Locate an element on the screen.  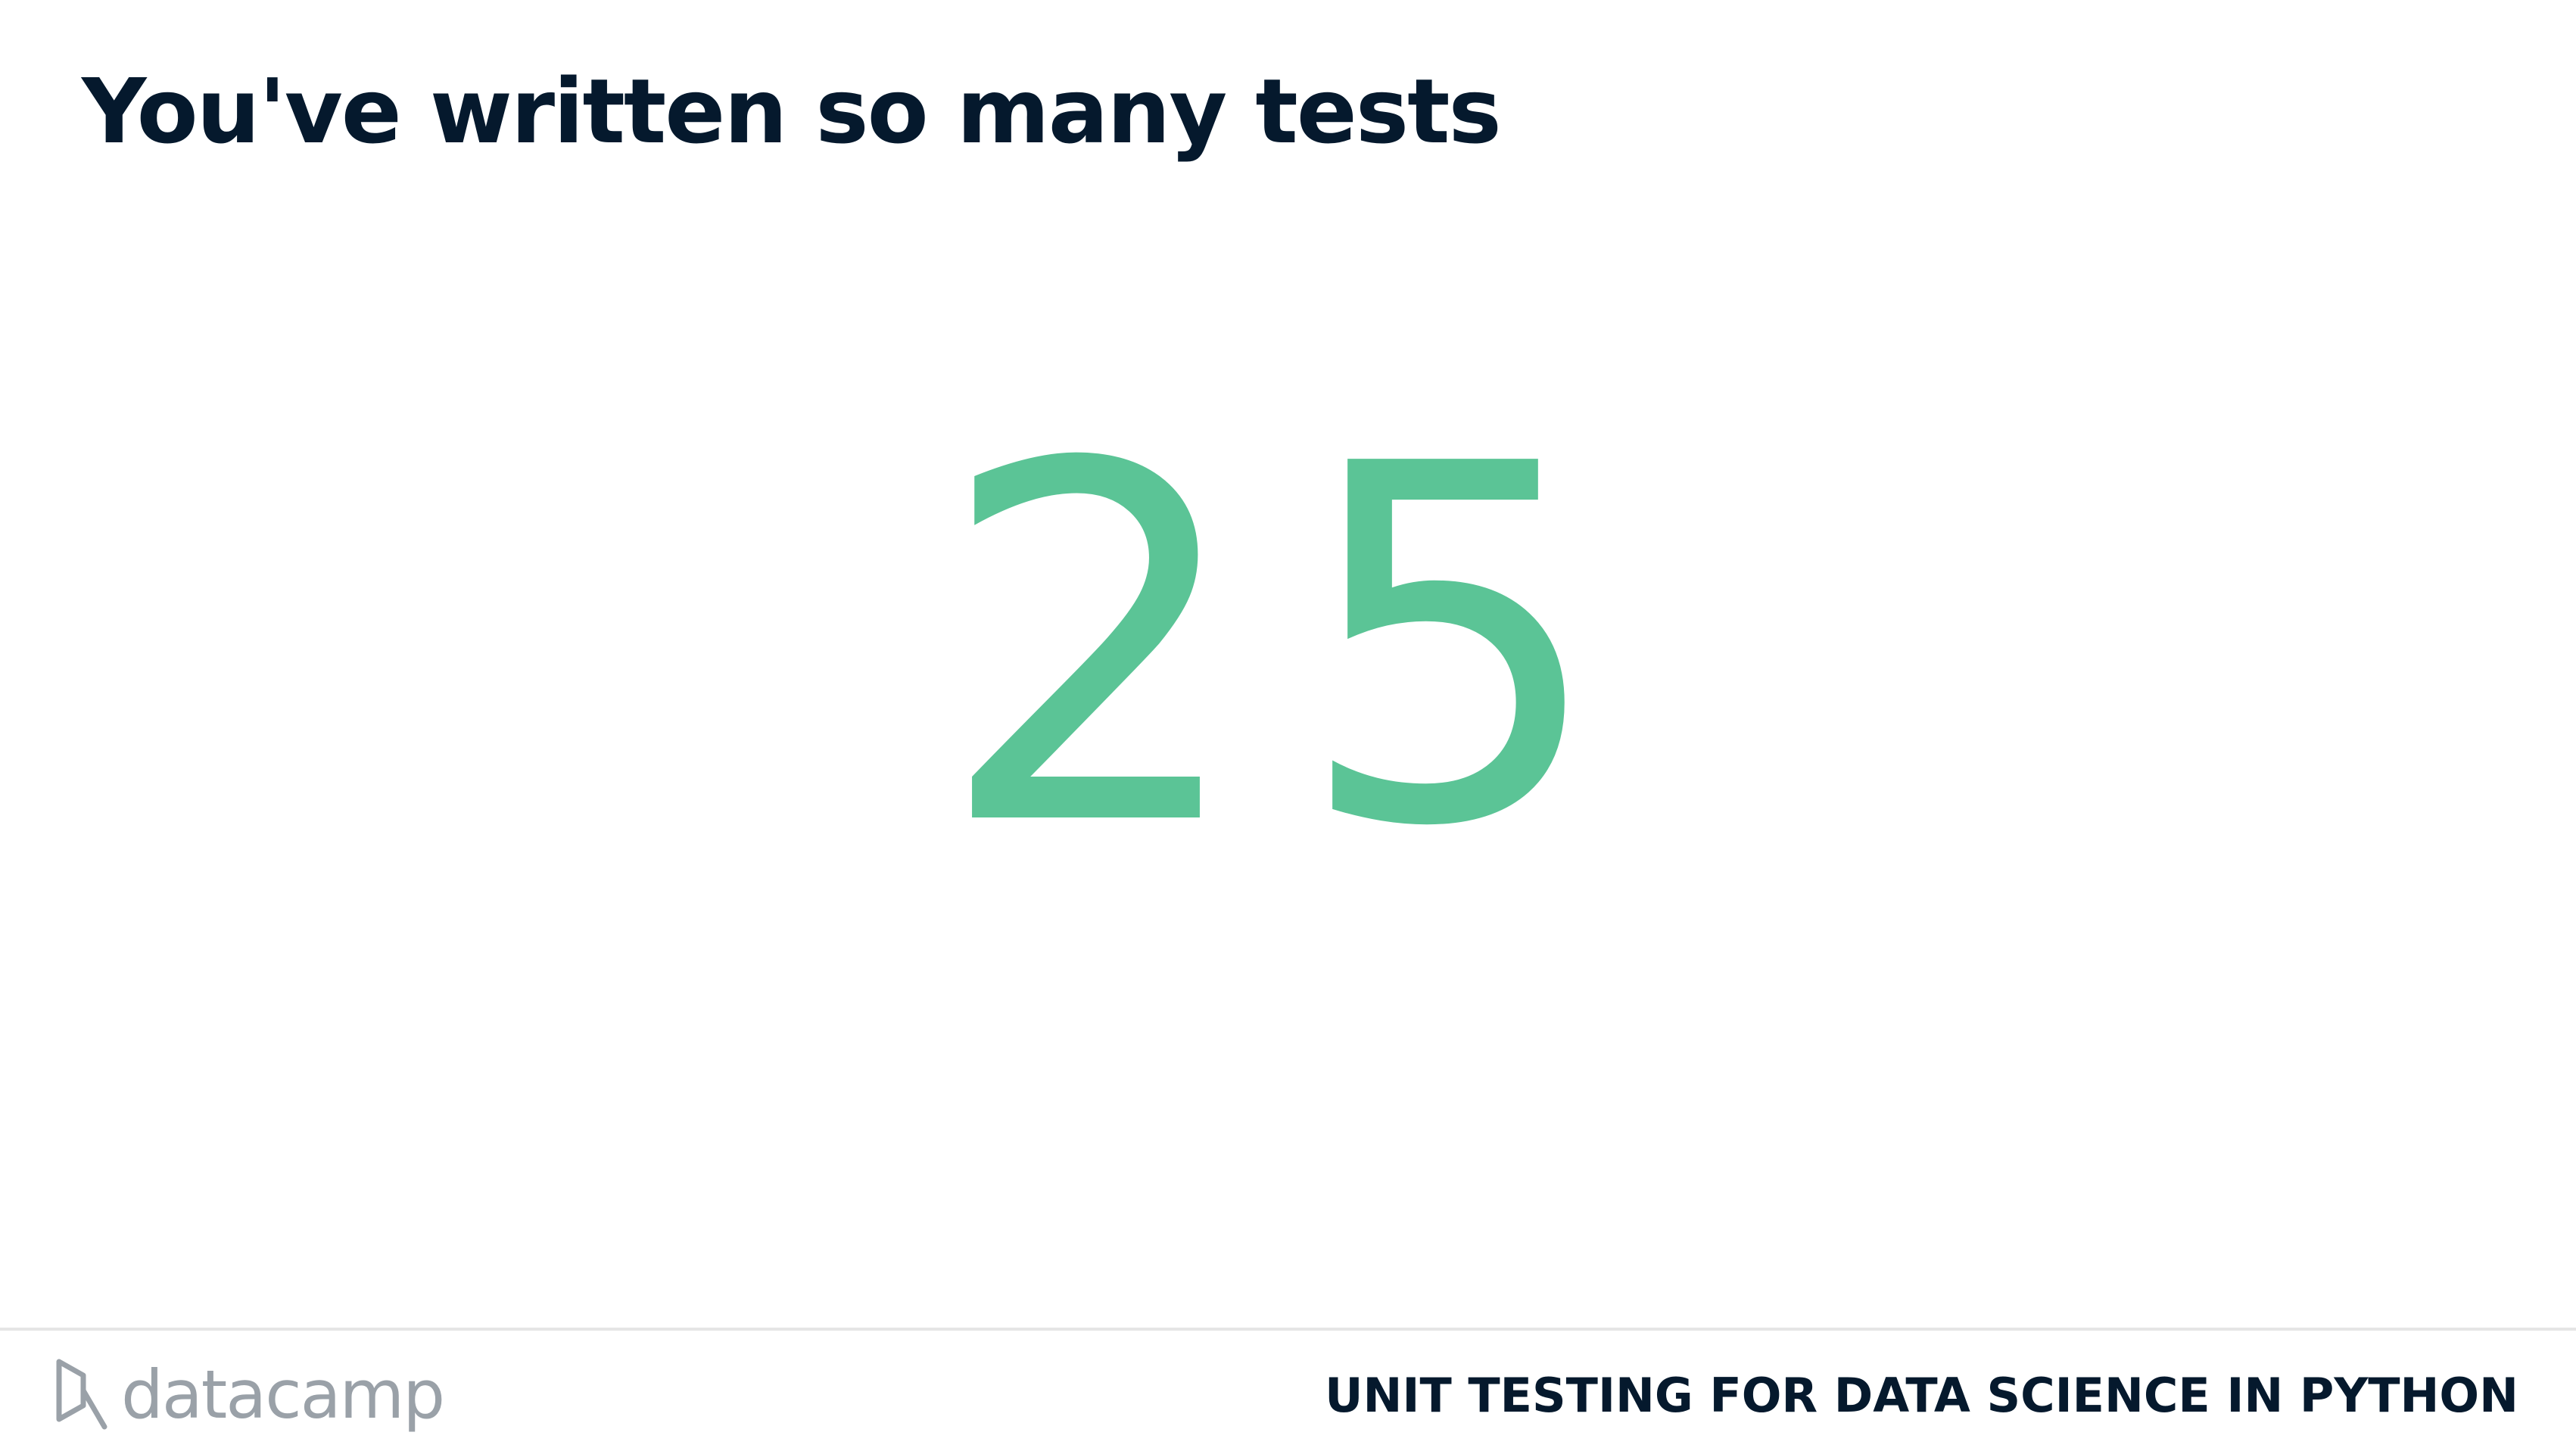
brand: datacamp is located at coordinates (249, 1395).